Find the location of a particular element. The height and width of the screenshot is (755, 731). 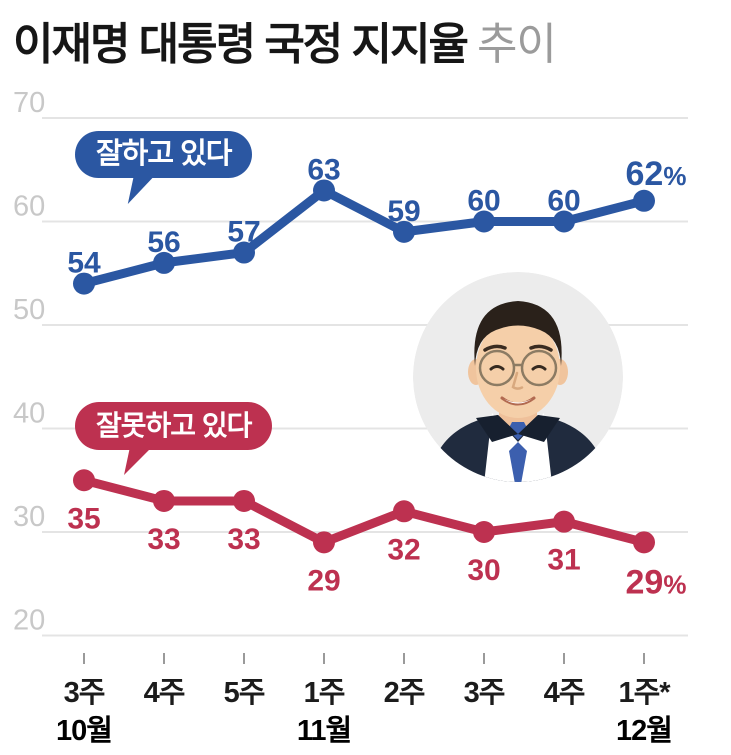

series-line-positive is located at coordinates (364, 237).